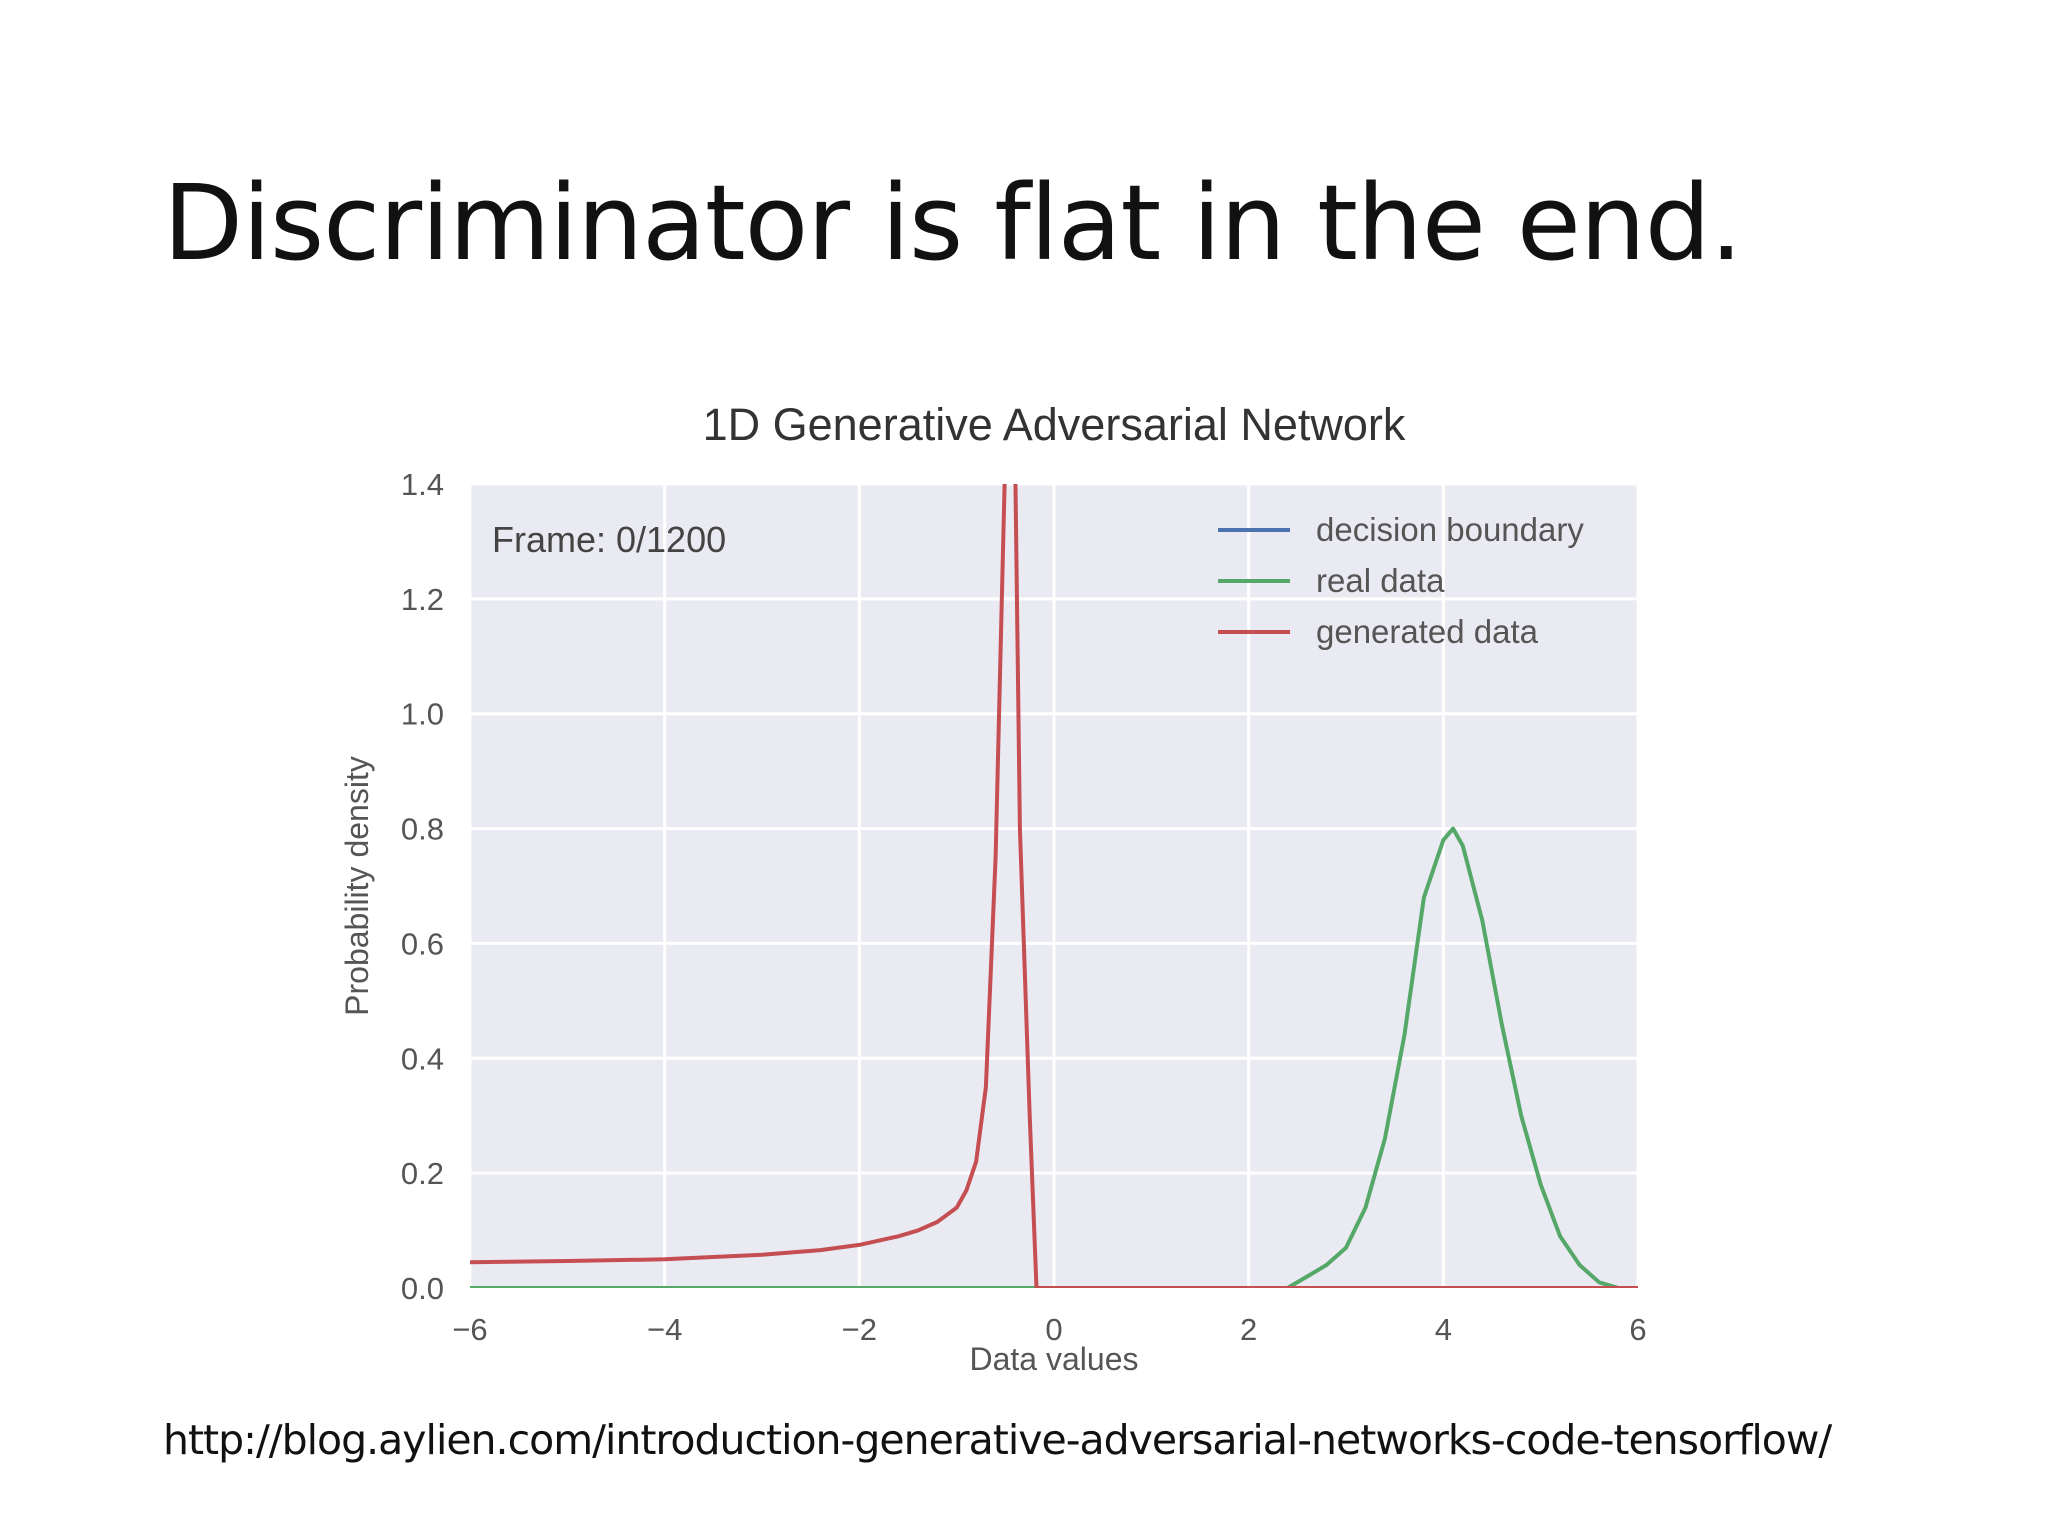 The height and width of the screenshot is (1536, 2048). Describe the element at coordinates (422, 714) in the screenshot. I see `y-tick-label: 1.0` at that location.